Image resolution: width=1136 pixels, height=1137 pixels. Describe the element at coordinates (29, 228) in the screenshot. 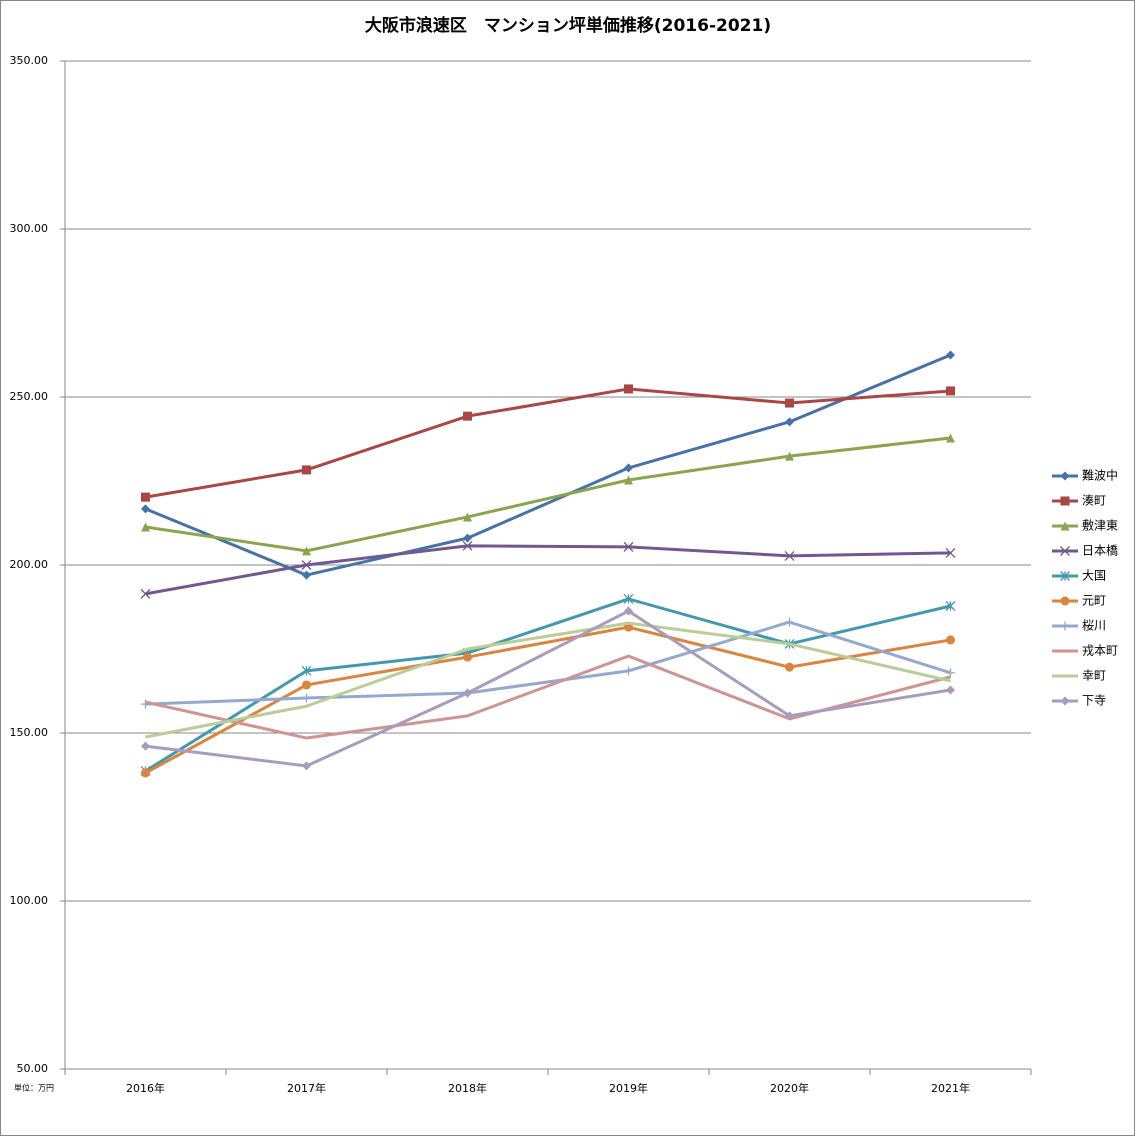

I see `y-tick-label: 300.00` at that location.